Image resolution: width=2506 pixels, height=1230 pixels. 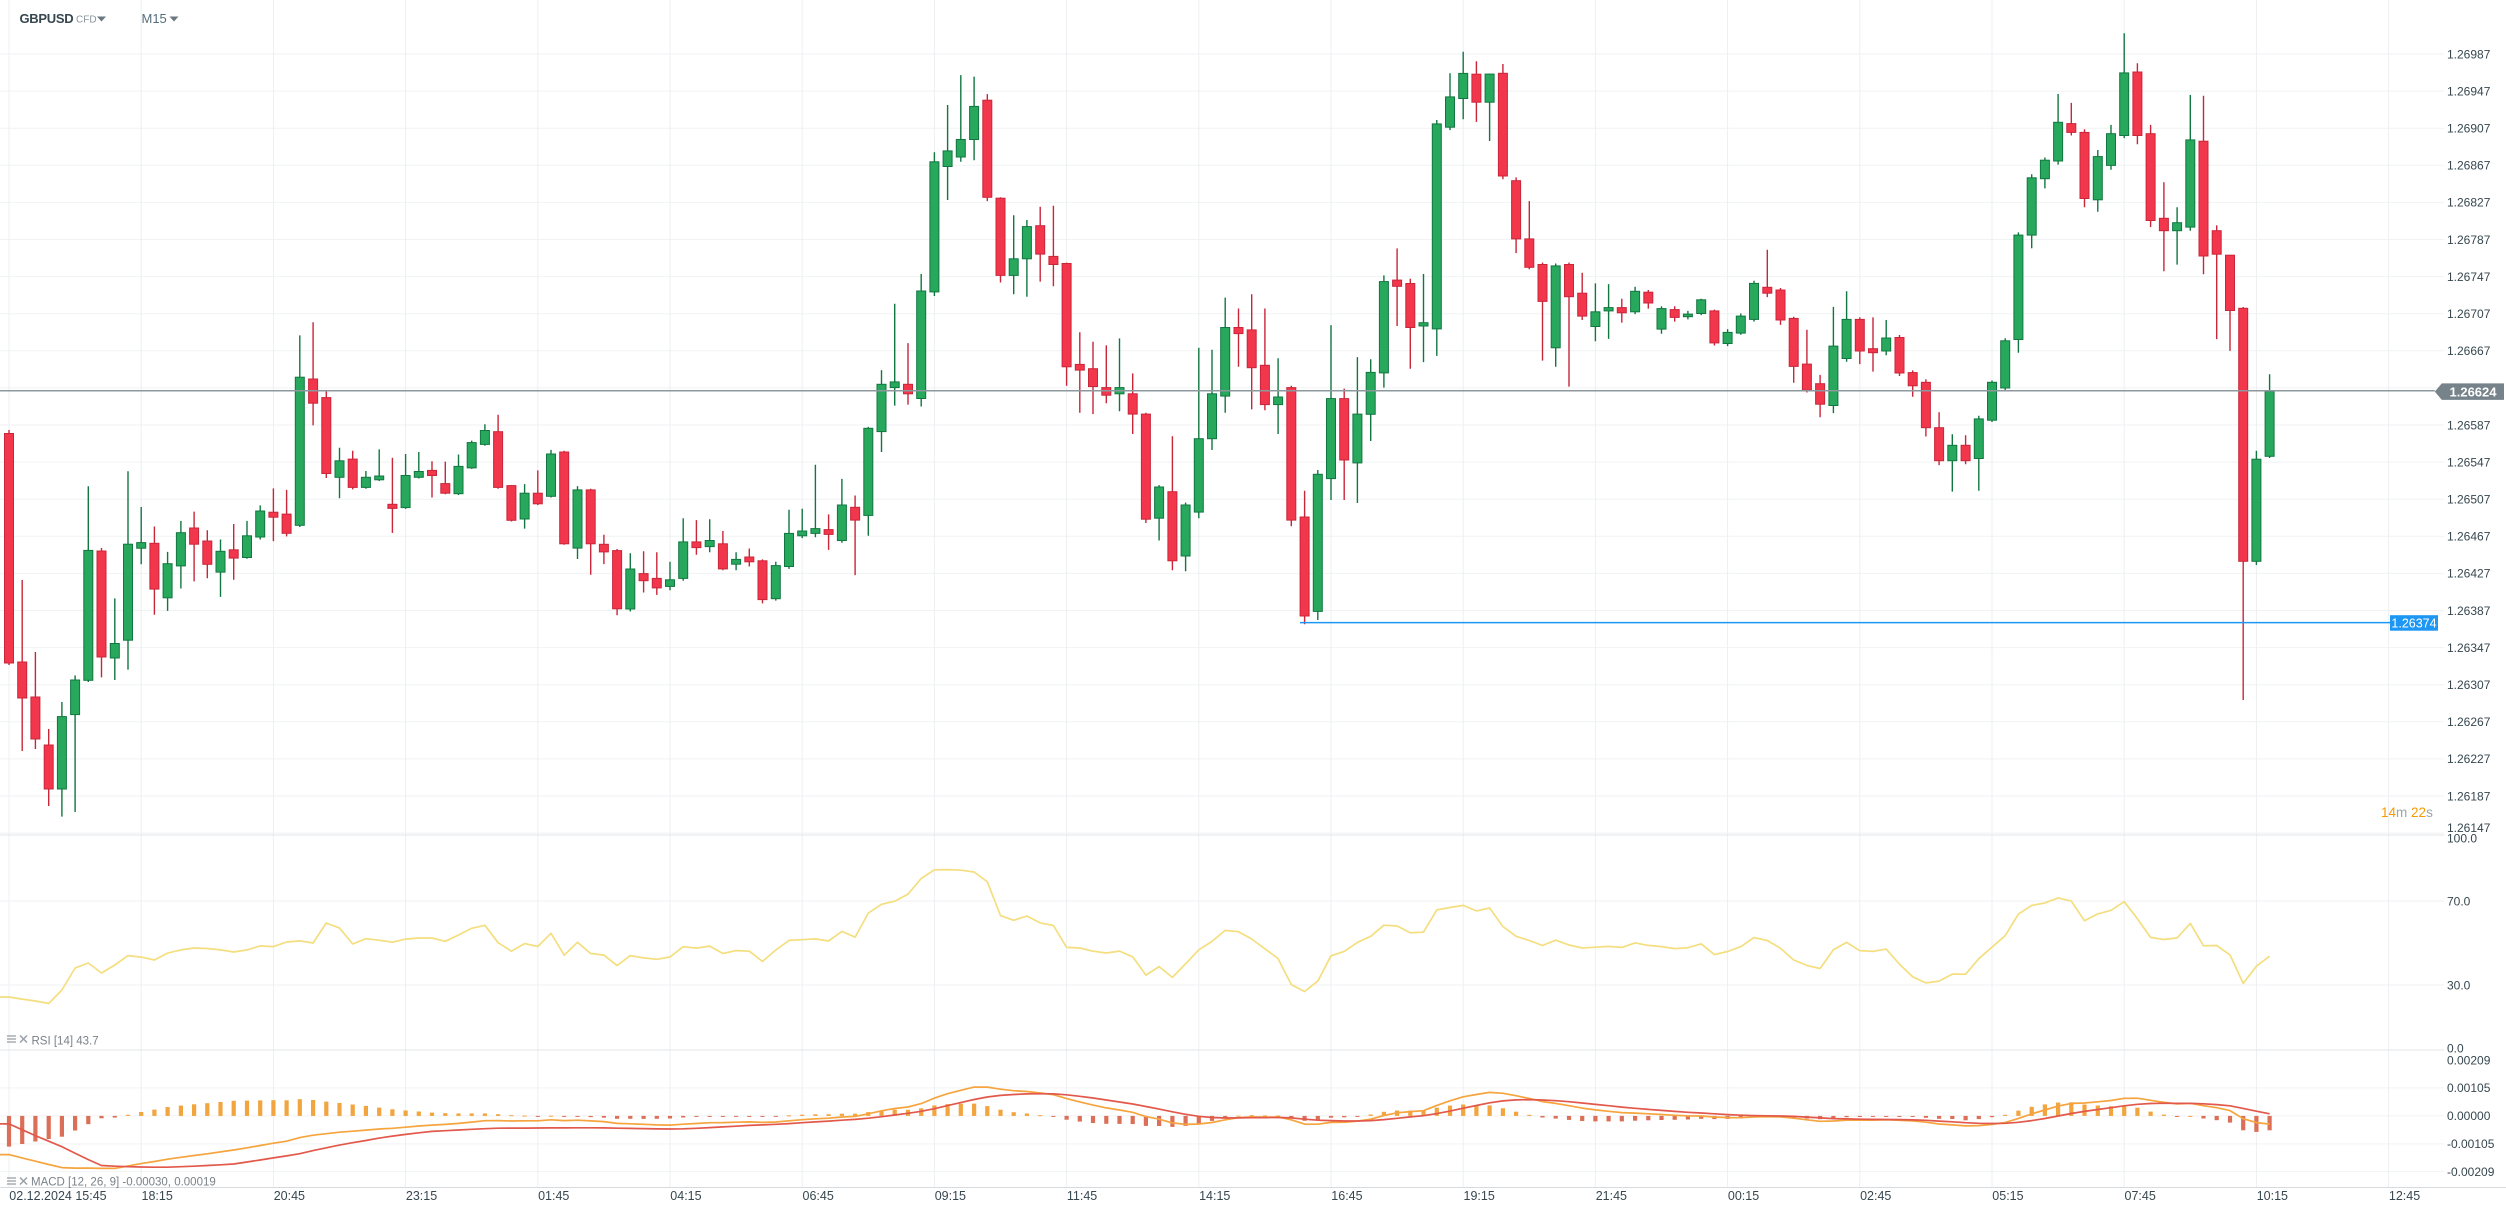 I want to click on svg-text: 1.26707, so click(x=2469, y=314).